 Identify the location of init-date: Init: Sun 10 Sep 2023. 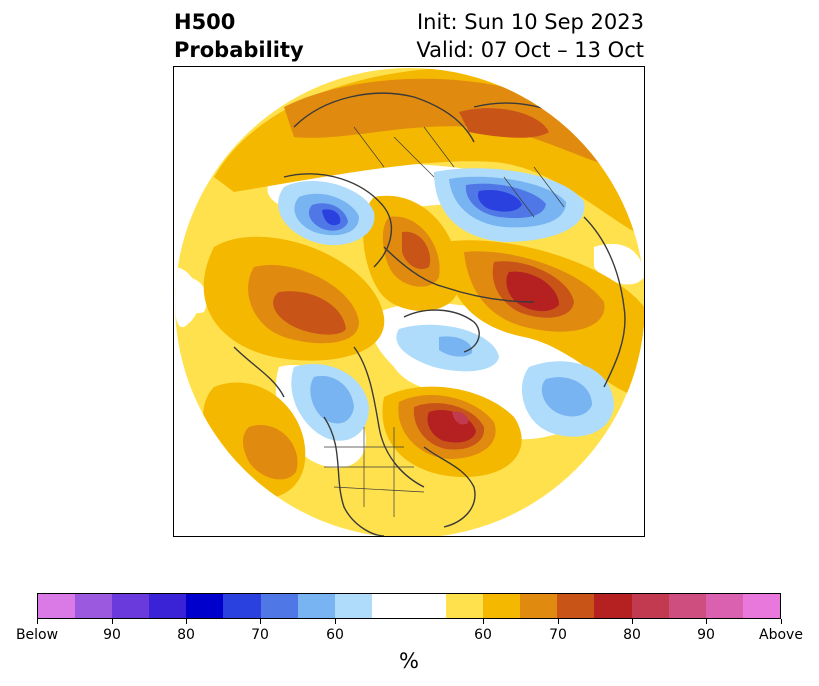
(530, 22).